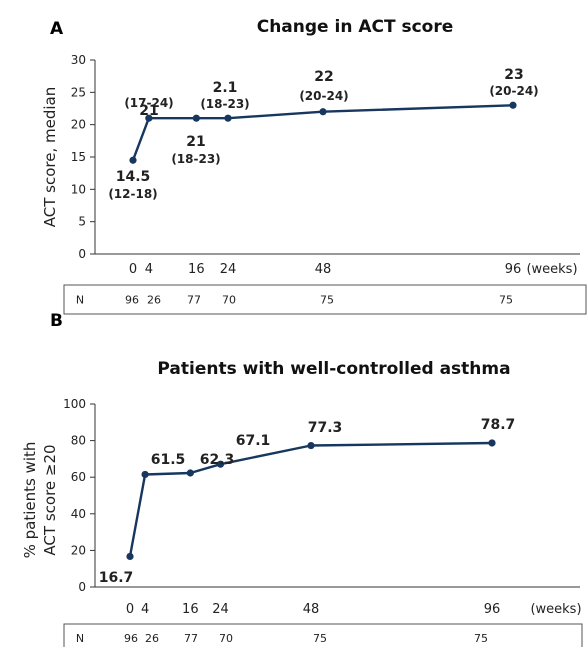 The image size is (588, 647). Describe the element at coordinates (78, 441) in the screenshot. I see `y-tick-label: 80` at that location.